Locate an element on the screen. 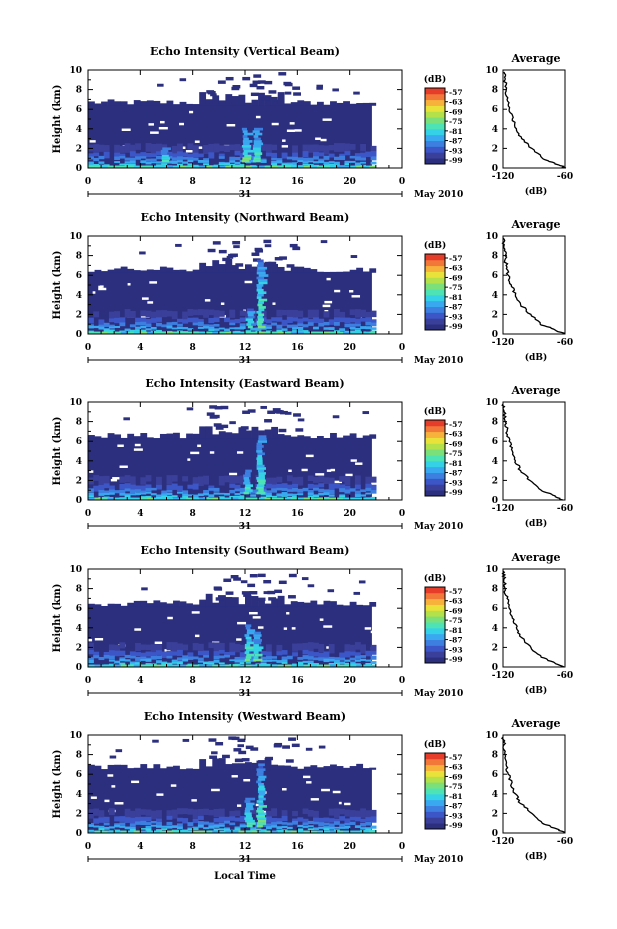  x-tick-label: 0 is located at coordinates (402, 681).